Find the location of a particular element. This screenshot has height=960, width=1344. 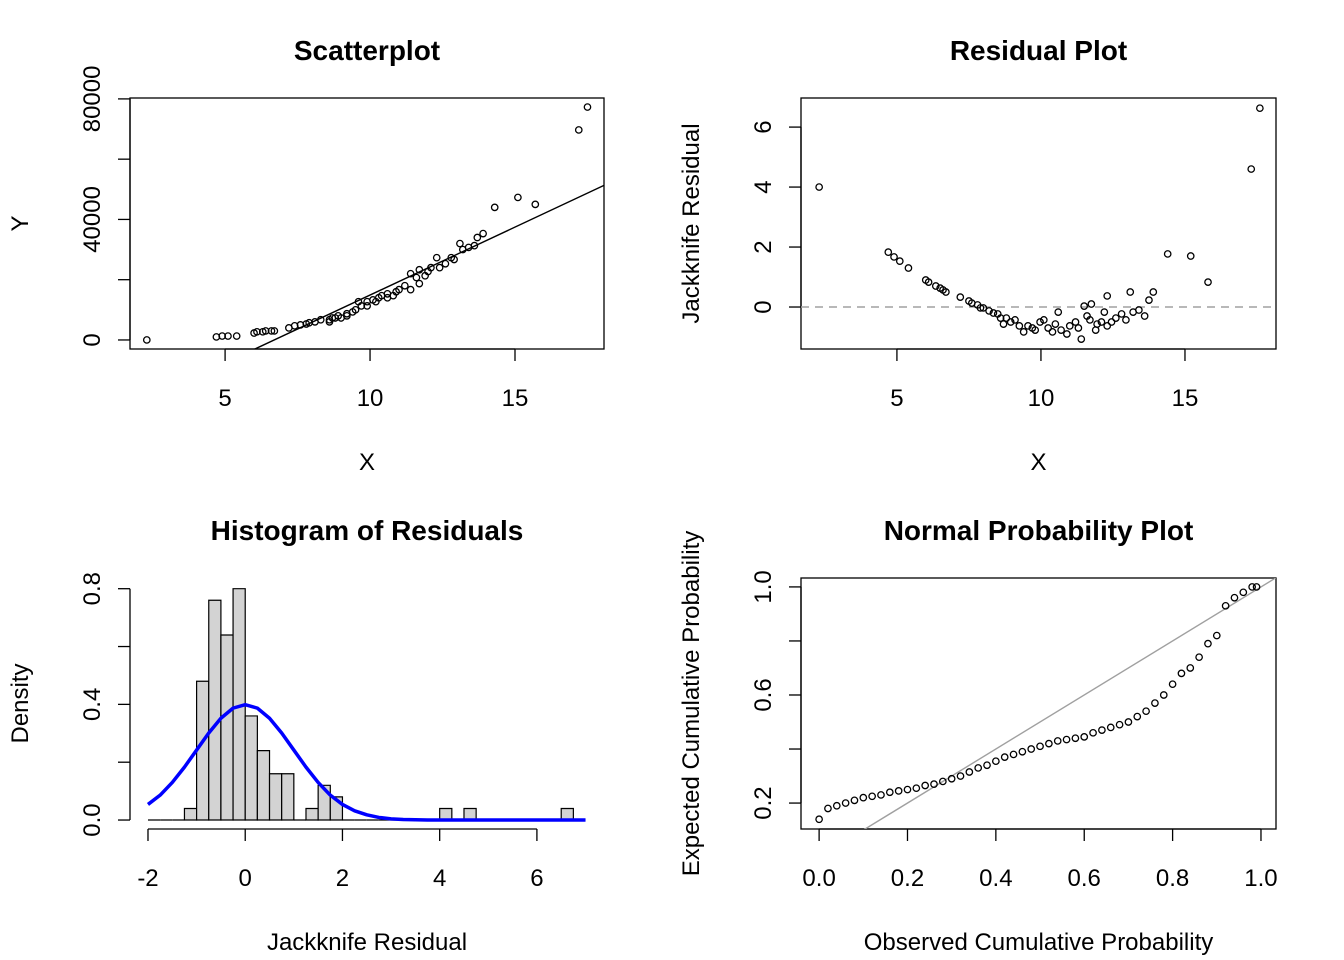

fit-line is located at coordinates (428, 266).